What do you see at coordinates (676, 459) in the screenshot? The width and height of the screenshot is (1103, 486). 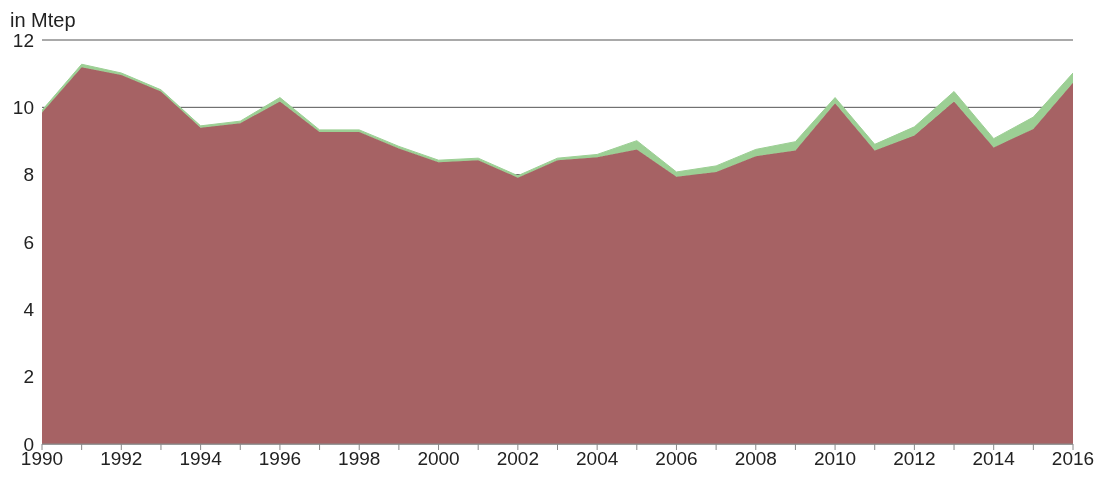 I see `x-tick-label: 2006` at bounding box center [676, 459].